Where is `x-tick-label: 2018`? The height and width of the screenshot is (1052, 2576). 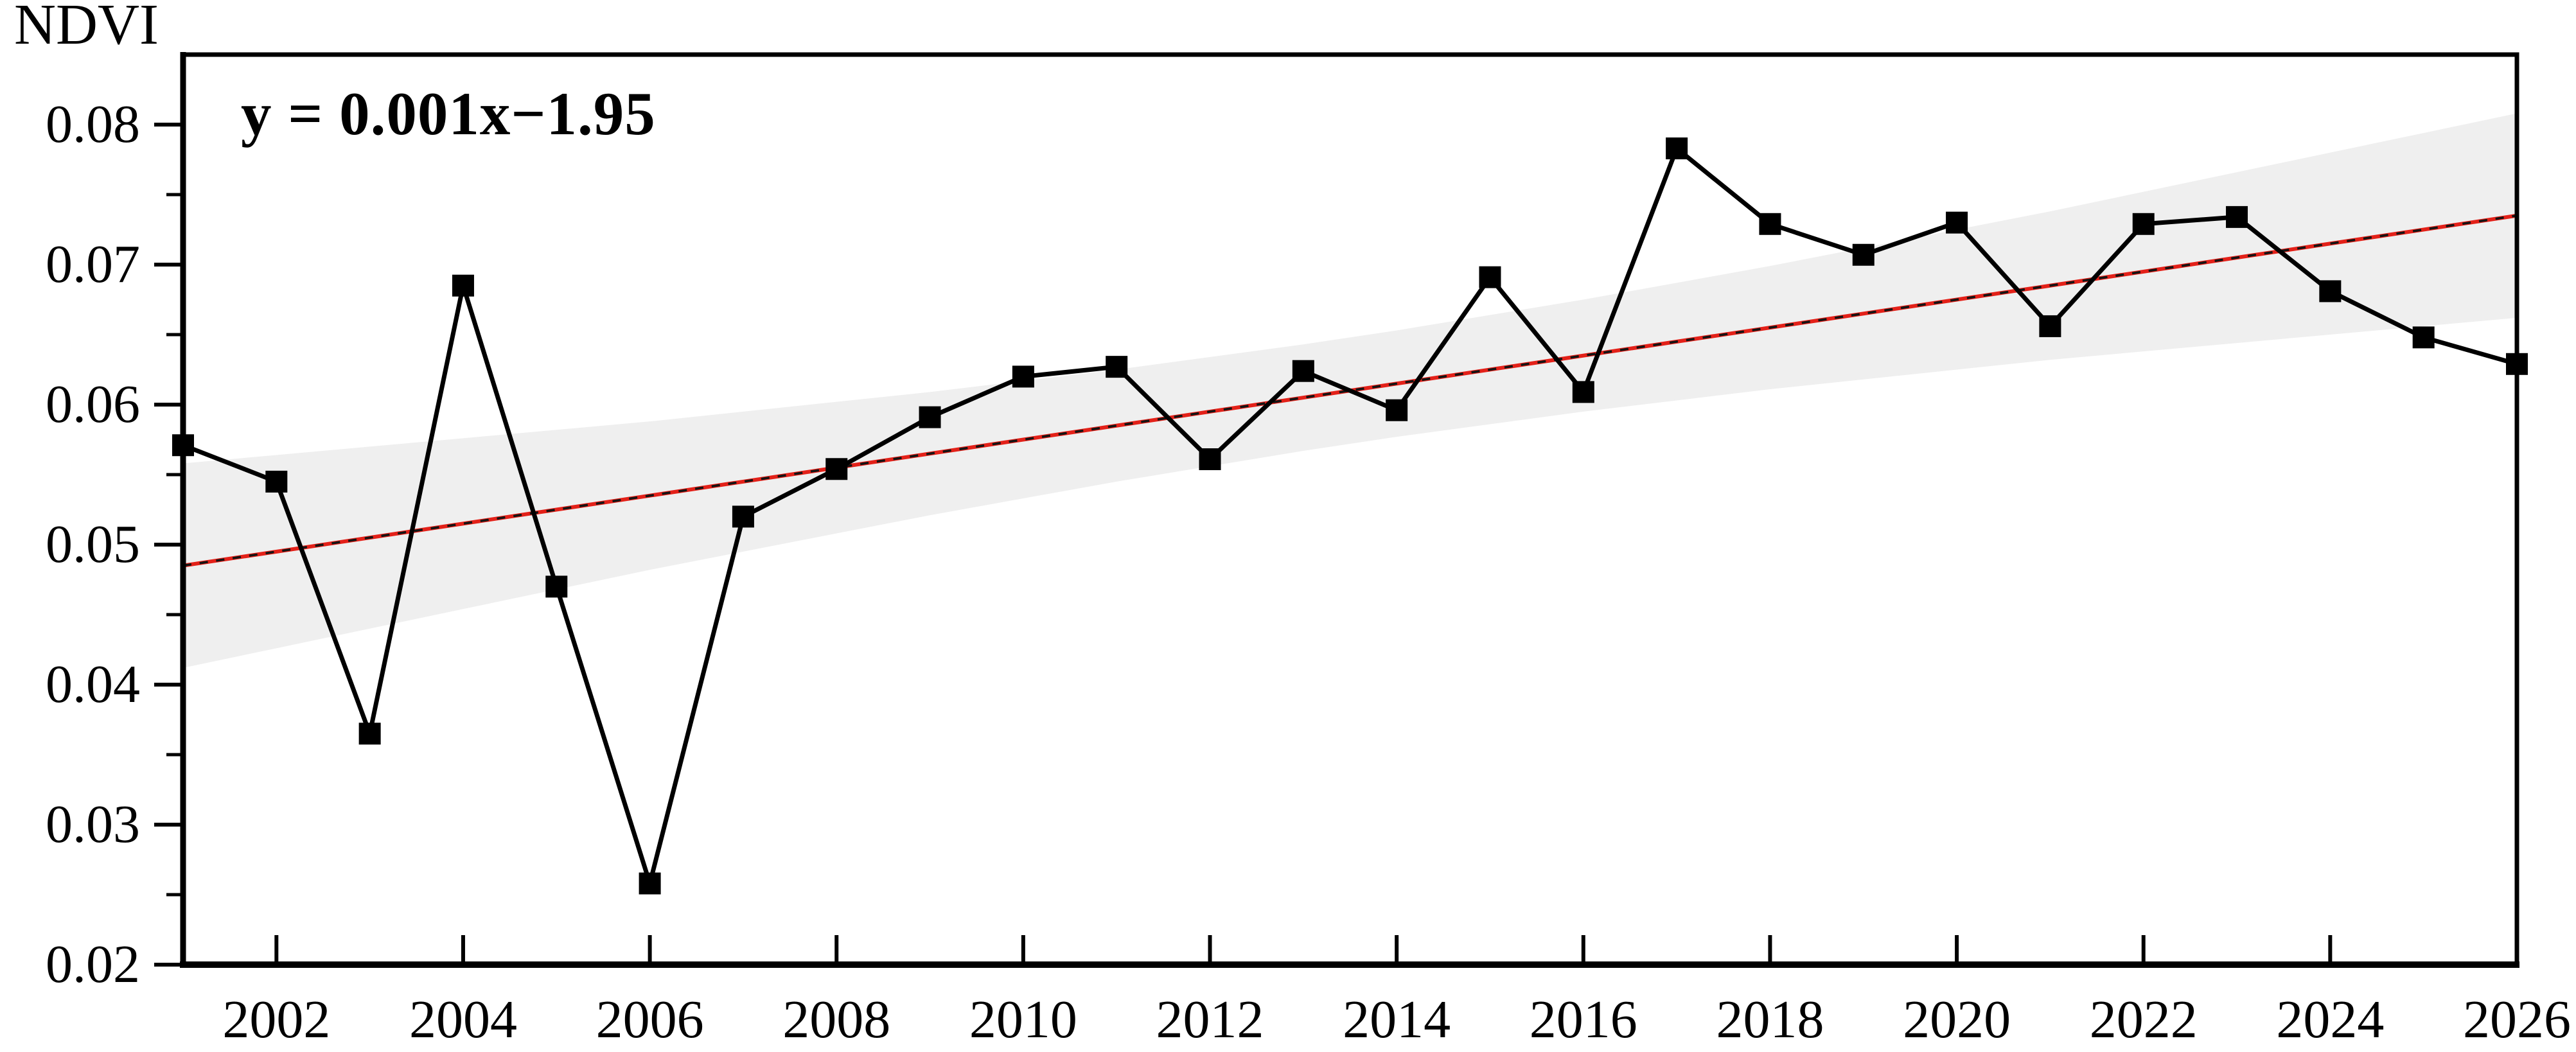 x-tick-label: 2018 is located at coordinates (1770, 1019).